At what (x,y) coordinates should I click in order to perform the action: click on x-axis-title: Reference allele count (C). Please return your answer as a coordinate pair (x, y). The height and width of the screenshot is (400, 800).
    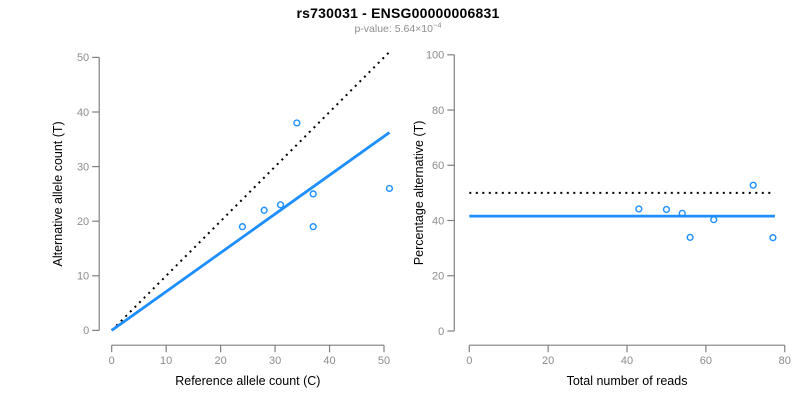
    Looking at the image, I should click on (247, 381).